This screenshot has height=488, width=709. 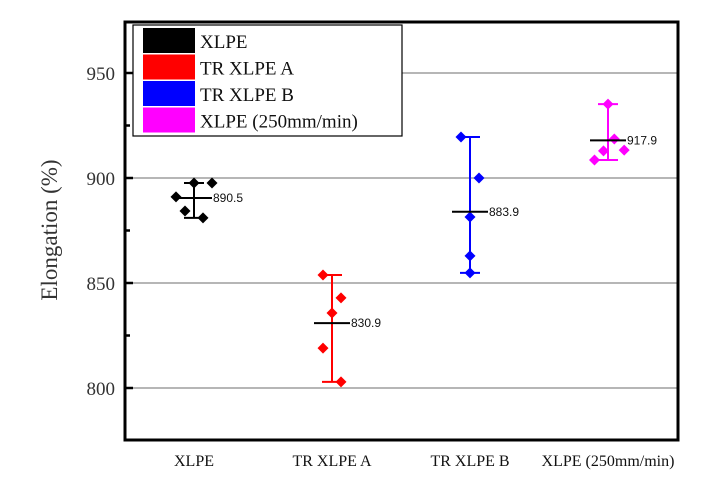 I want to click on mean-label: 830.9, so click(x=366, y=323).